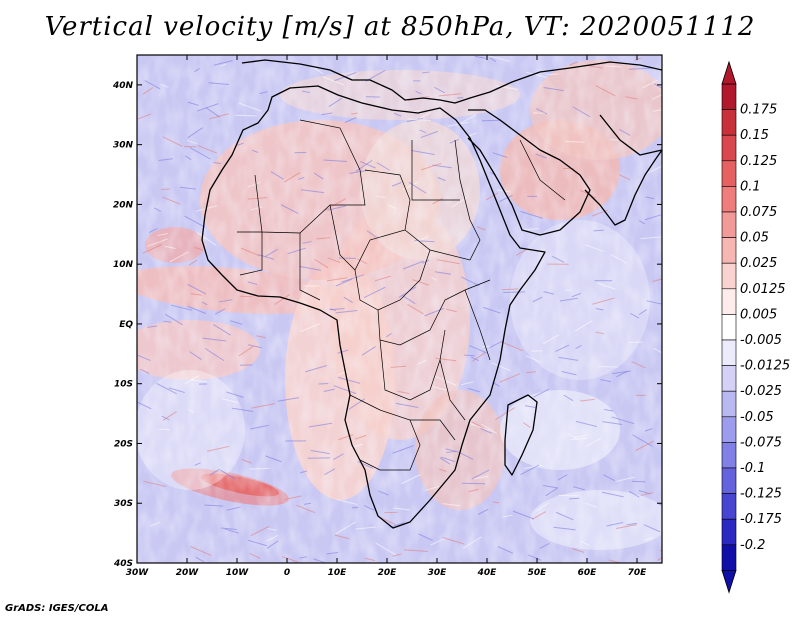 This screenshot has width=800, height=618. Describe the element at coordinates (338, 573) in the screenshot. I see `lon-tick-label: 10E` at that location.